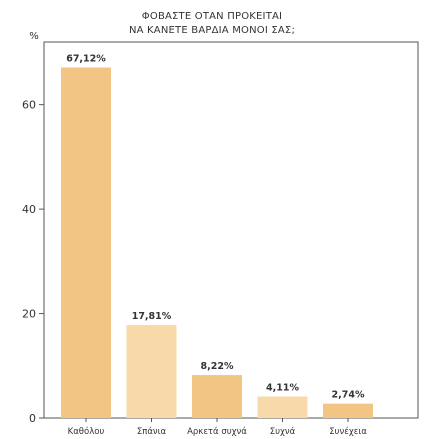  What do you see at coordinates (32, 418) in the screenshot?
I see `y-tick-label: 0` at bounding box center [32, 418].